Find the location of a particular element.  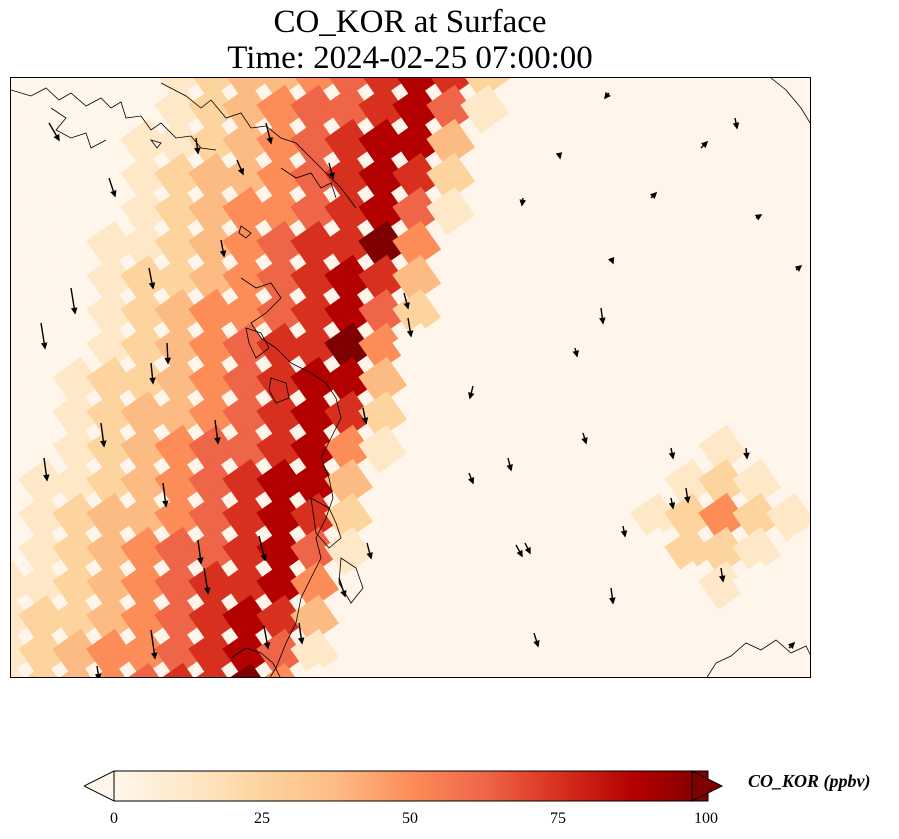

colorbar-upper-extend is located at coordinates (707, 786).